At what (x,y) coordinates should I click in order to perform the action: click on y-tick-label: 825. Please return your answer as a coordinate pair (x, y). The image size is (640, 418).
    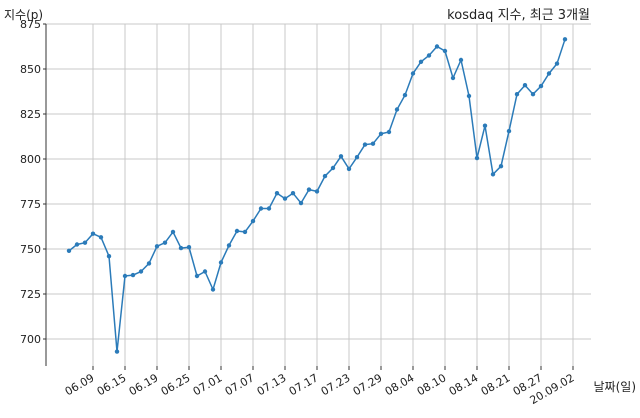
    Looking at the image, I should click on (30, 114).